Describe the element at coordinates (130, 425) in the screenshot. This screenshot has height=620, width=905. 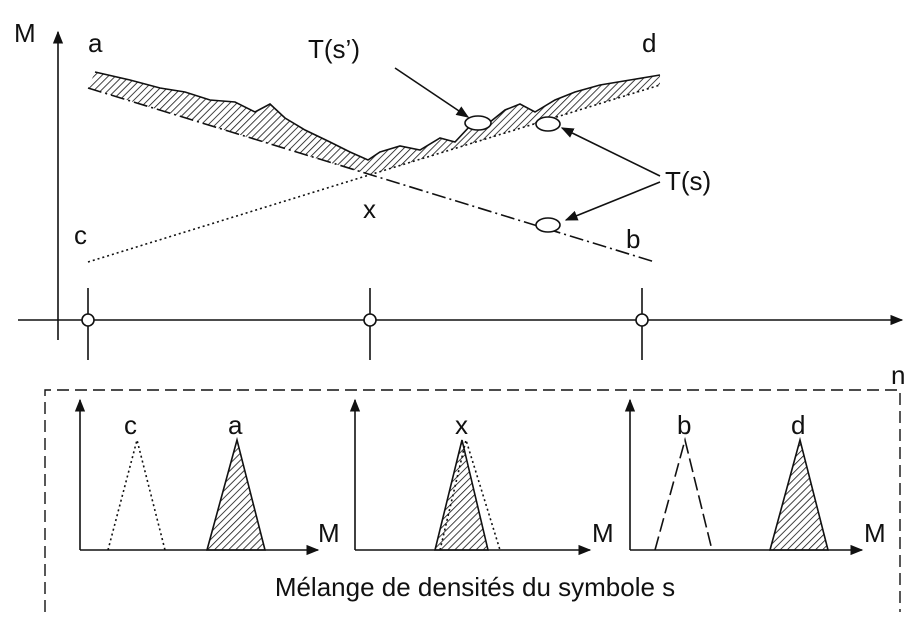
I see `peak-label: c` at that location.